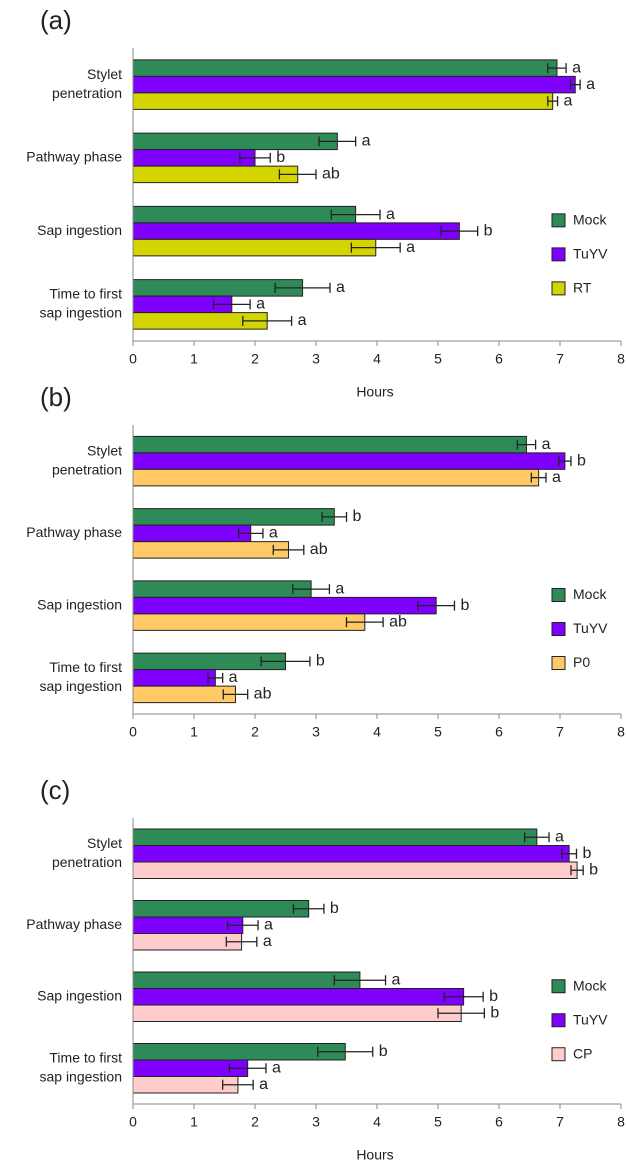  Describe the element at coordinates (582, 288) in the screenshot. I see `legend-label: RT` at that location.